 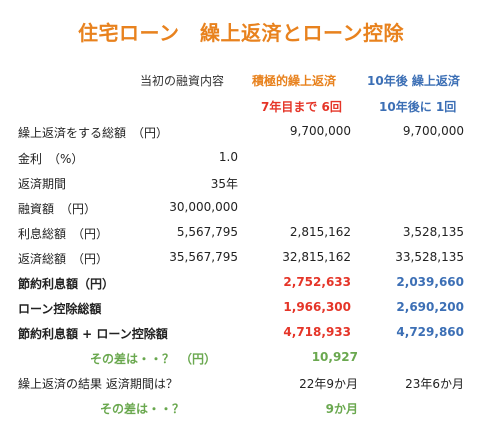 What do you see at coordinates (320, 232) in the screenshot?
I see `cell-col1: 2,815,162` at bounding box center [320, 232].